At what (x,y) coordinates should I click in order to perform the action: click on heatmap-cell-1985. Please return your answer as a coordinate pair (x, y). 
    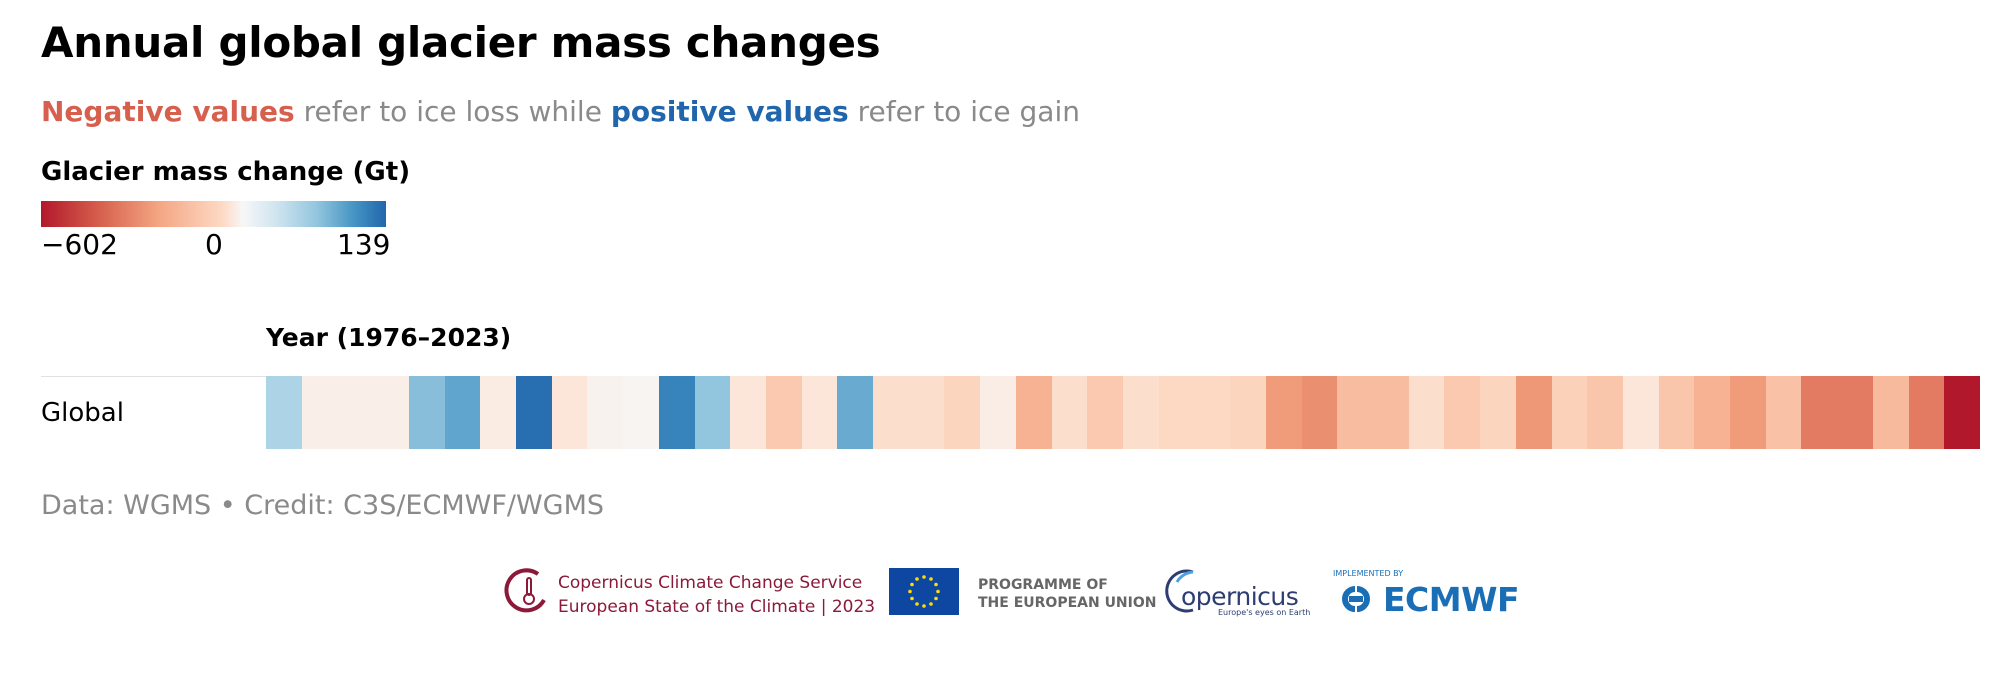
    Looking at the image, I should click on (605, 412).